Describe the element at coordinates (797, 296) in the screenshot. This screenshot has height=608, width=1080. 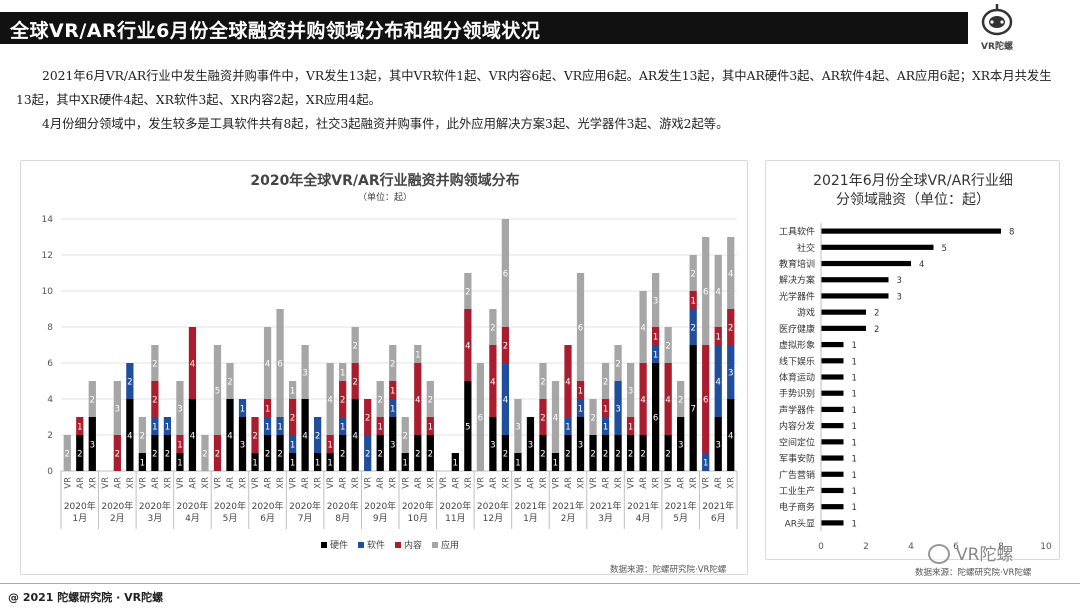
I see `category-label: 光学器件` at that location.